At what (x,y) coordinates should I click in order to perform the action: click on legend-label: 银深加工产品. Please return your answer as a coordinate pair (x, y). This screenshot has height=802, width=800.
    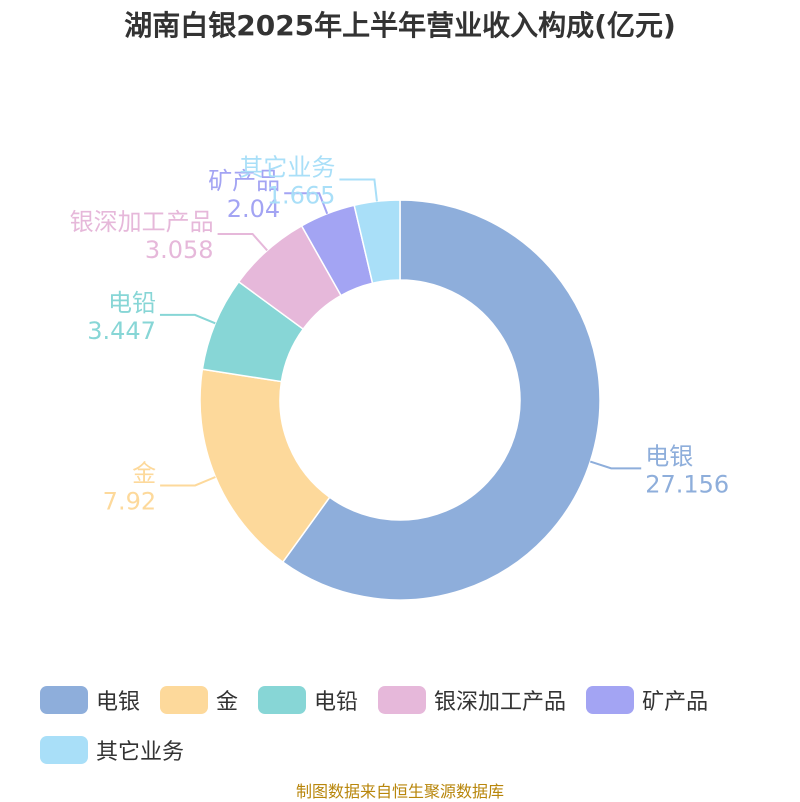
    Looking at the image, I should click on (500, 702).